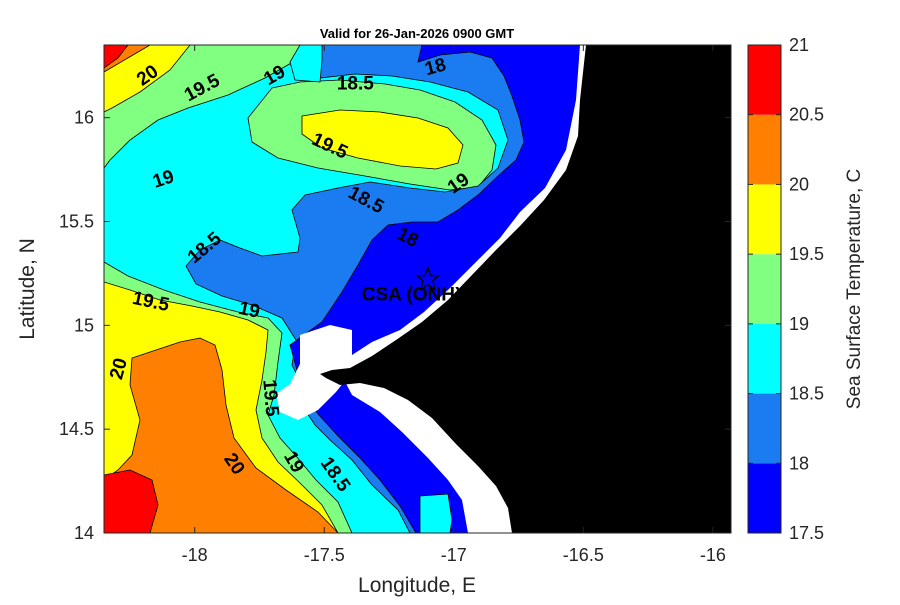 The image size is (900, 605). Describe the element at coordinates (799, 184) in the screenshot. I see `colorbar-tick-label: 20` at that location.